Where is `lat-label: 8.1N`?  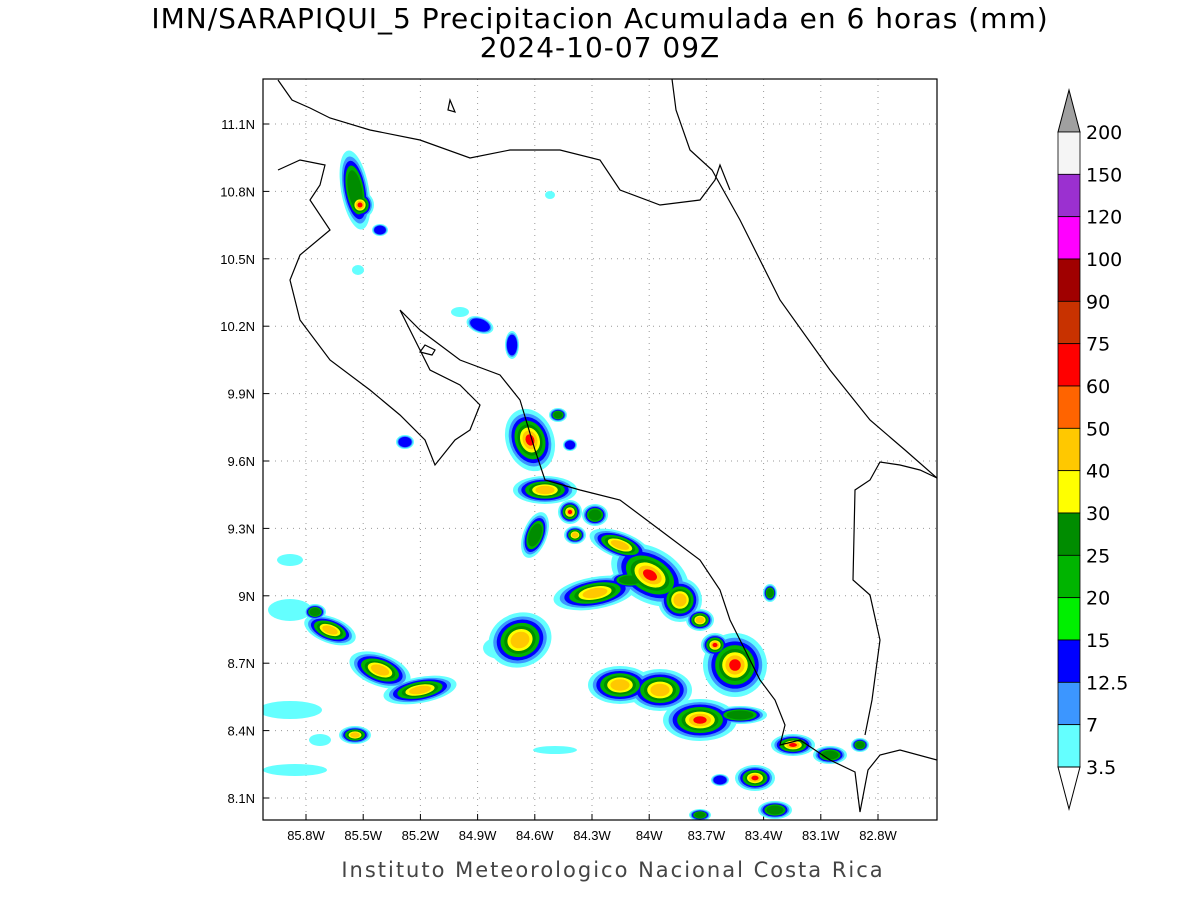 lat-label: 8.1N is located at coordinates (241, 798).